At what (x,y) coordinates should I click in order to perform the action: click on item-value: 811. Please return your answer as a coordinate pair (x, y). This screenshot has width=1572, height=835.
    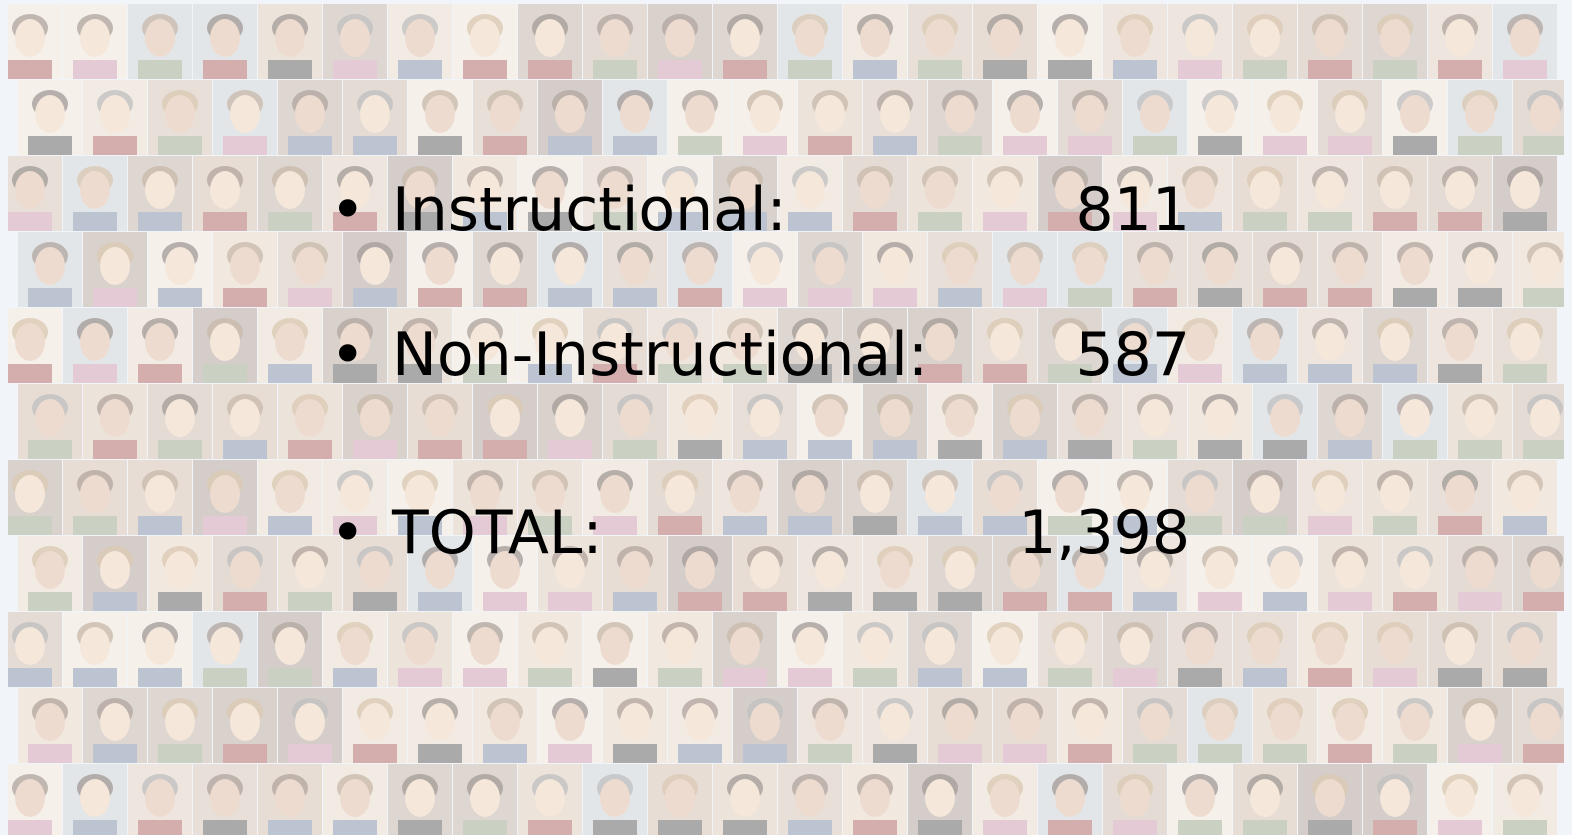
    Looking at the image, I should click on (1132, 210).